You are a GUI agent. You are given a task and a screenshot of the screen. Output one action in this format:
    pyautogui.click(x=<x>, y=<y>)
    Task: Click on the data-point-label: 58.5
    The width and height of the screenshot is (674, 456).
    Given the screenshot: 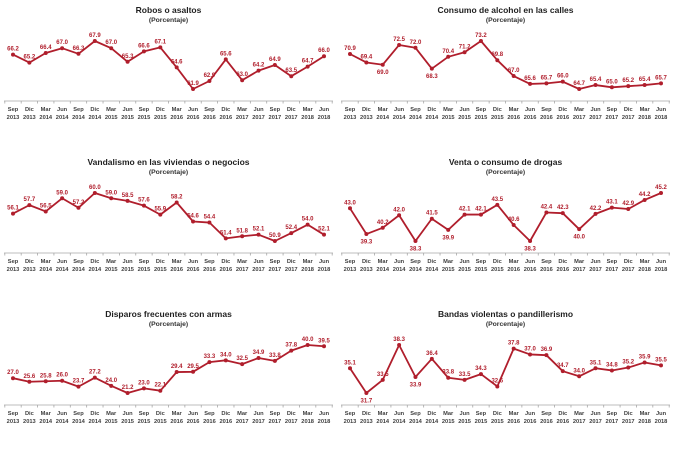 What is the action you would take?
    pyautogui.click(x=128, y=196)
    